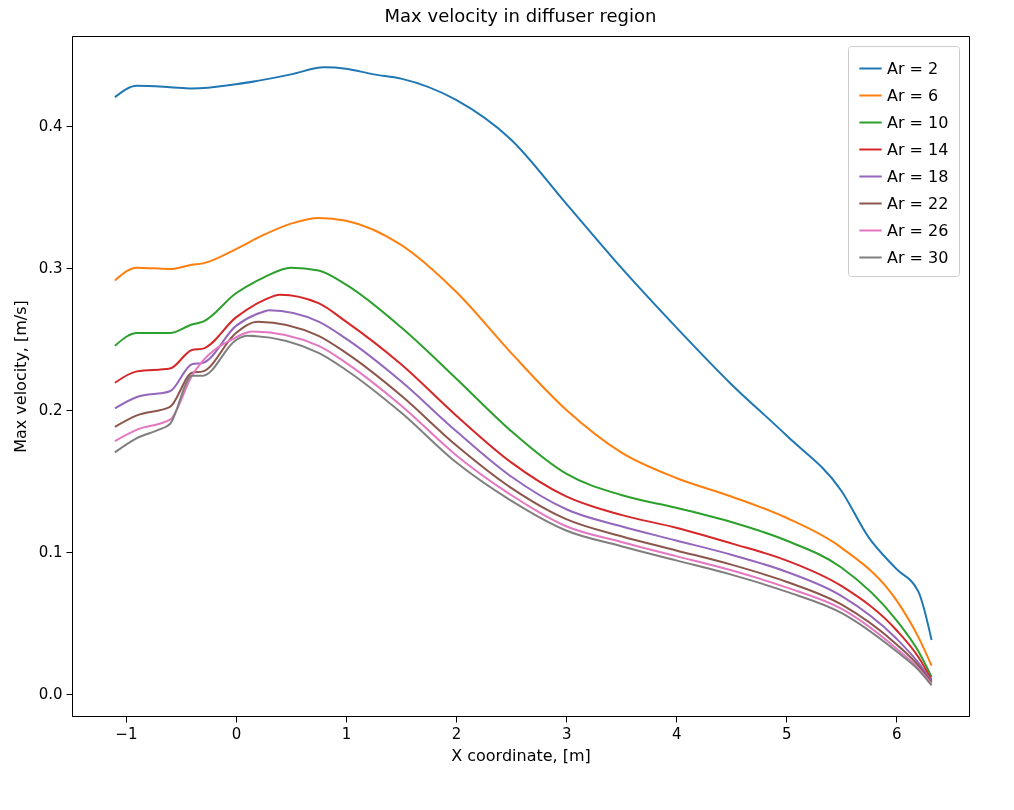  What do you see at coordinates (50, 552) in the screenshot?
I see `y-tick-label: 0.1` at bounding box center [50, 552].